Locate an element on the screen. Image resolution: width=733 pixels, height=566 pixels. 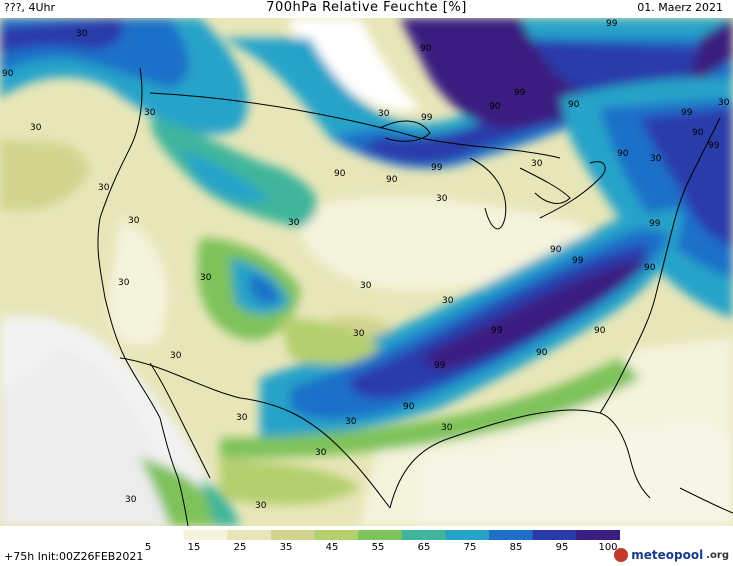
colorbar-tick-label: 65 is located at coordinates (424, 547).